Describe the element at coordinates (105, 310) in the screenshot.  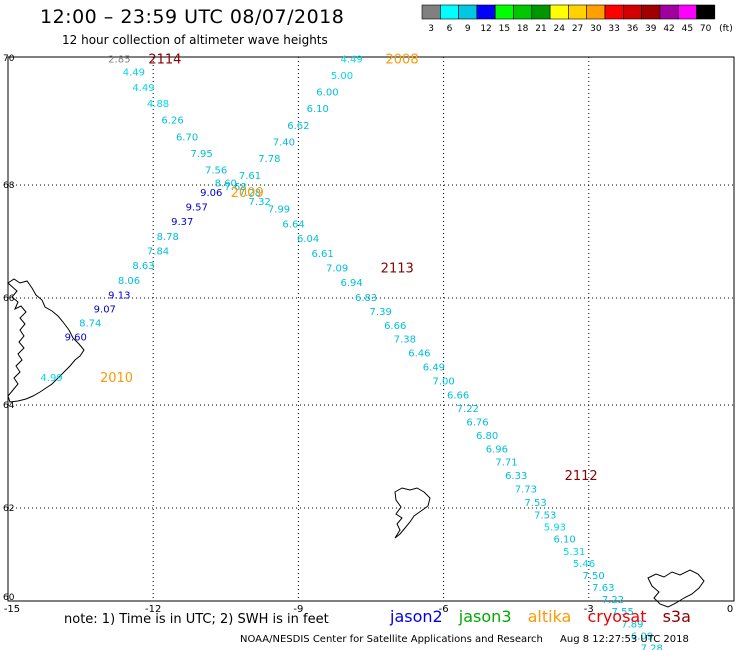
I see `wave-height-label: 9.07` at that location.